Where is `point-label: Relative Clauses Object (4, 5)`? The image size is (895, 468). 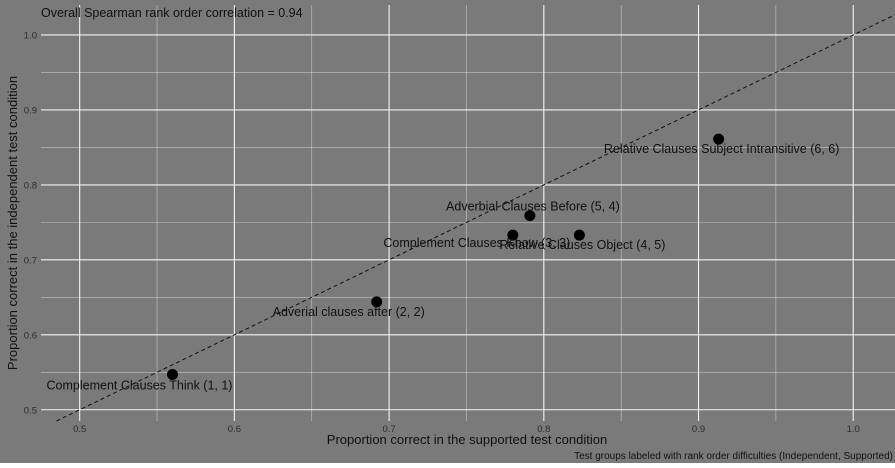 point-label: Relative Clauses Object (4, 5) is located at coordinates (582, 245).